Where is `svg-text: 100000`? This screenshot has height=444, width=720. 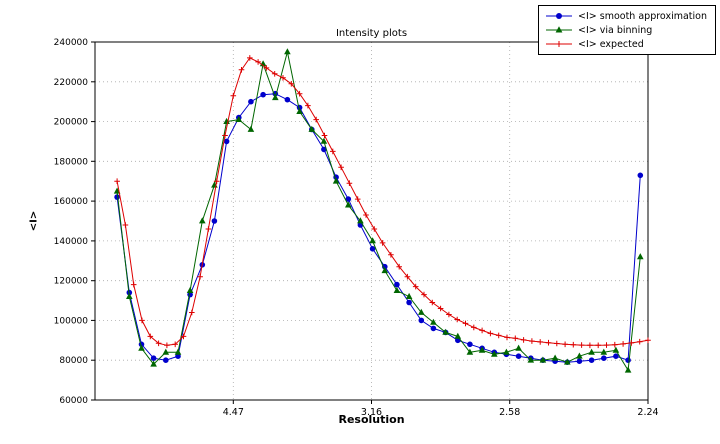 svg-text: 100000 is located at coordinates (71, 321).